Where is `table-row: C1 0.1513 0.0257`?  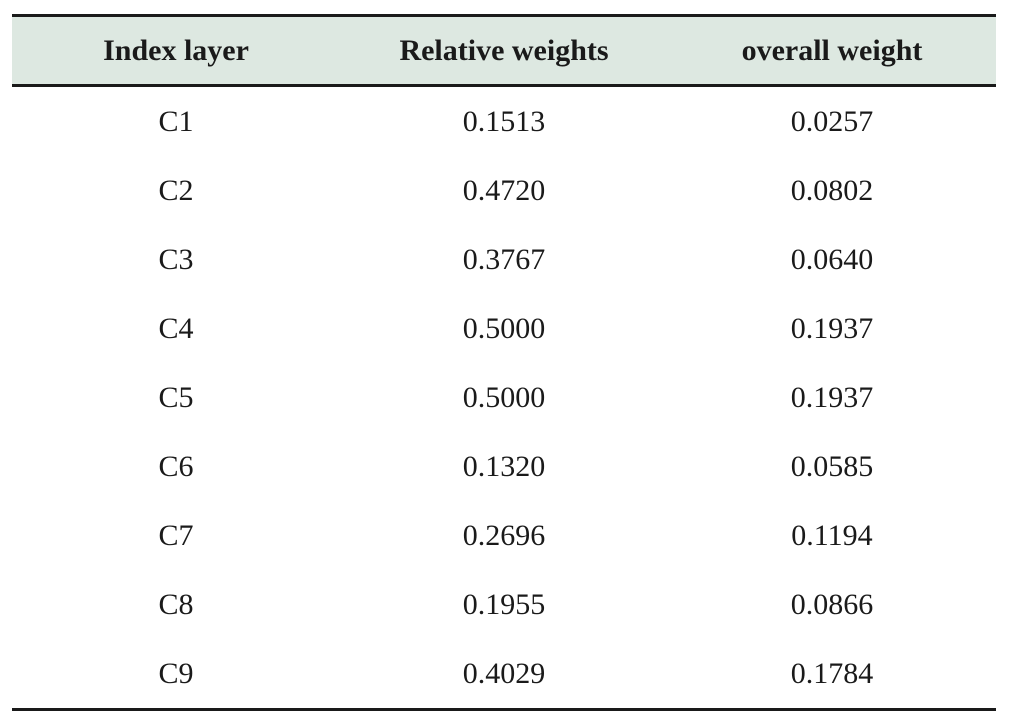 table-row: C1 0.1513 0.0257 is located at coordinates (504, 121).